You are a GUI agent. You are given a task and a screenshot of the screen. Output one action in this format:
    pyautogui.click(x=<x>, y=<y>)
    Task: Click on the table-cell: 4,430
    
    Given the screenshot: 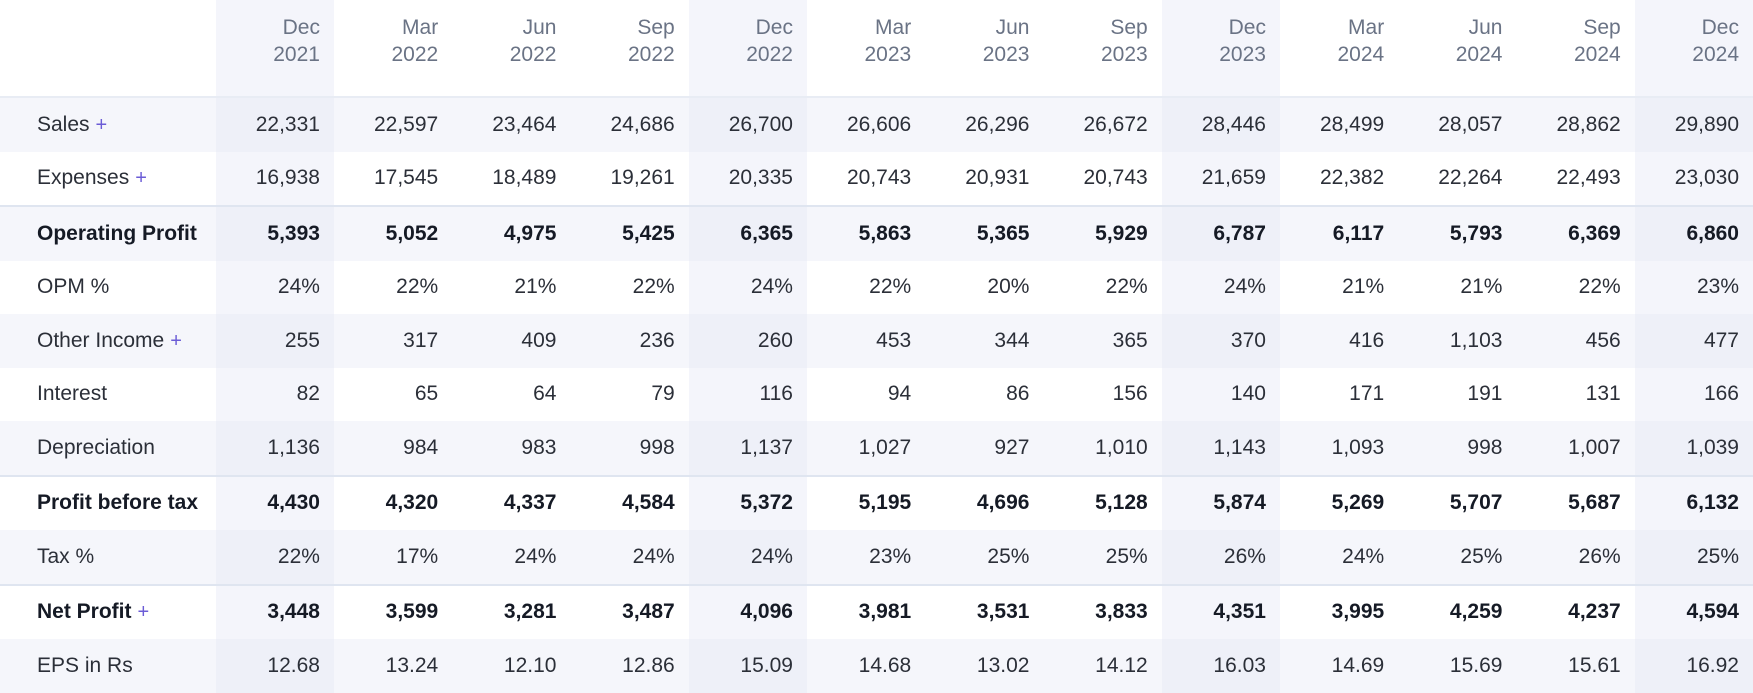 What is the action you would take?
    pyautogui.click(x=274, y=502)
    